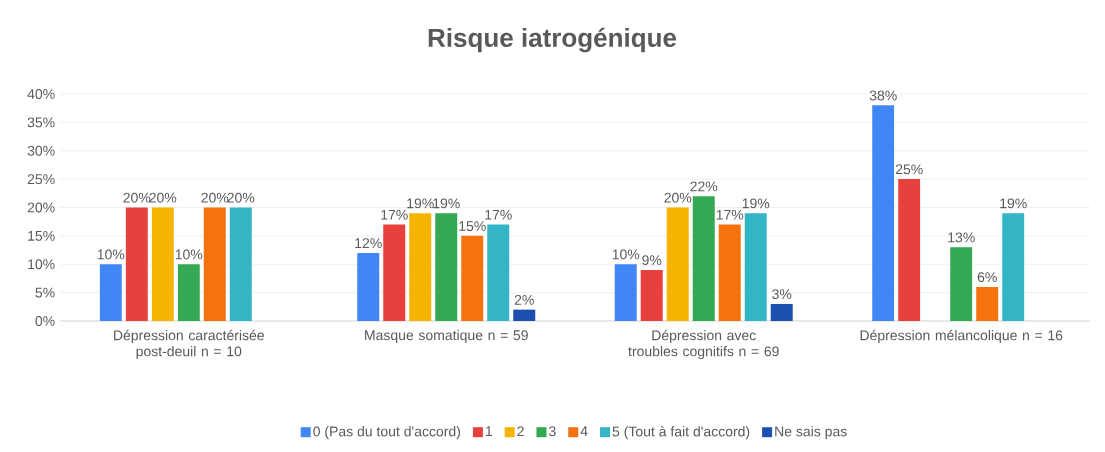 This screenshot has width=1105, height=452. What do you see at coordinates (987, 277) in the screenshot?
I see `data-label: 6%` at bounding box center [987, 277].